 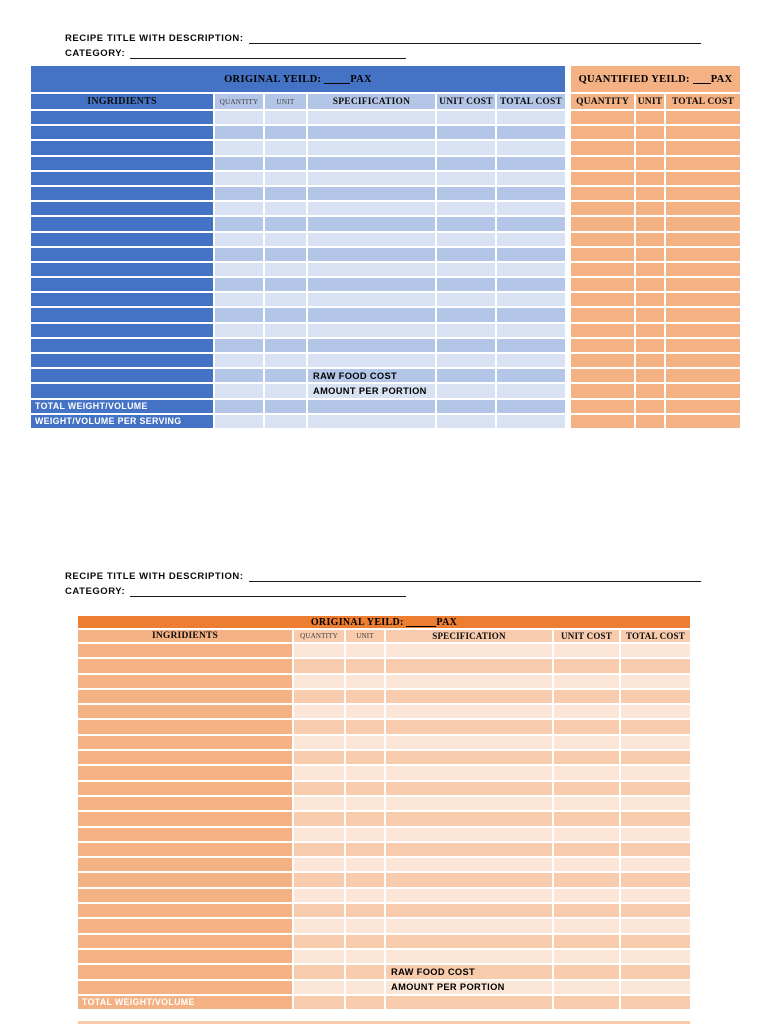 What do you see at coordinates (703, 101) in the screenshot?
I see `col-header-q-total-cost: TOTAL COST` at bounding box center [703, 101].